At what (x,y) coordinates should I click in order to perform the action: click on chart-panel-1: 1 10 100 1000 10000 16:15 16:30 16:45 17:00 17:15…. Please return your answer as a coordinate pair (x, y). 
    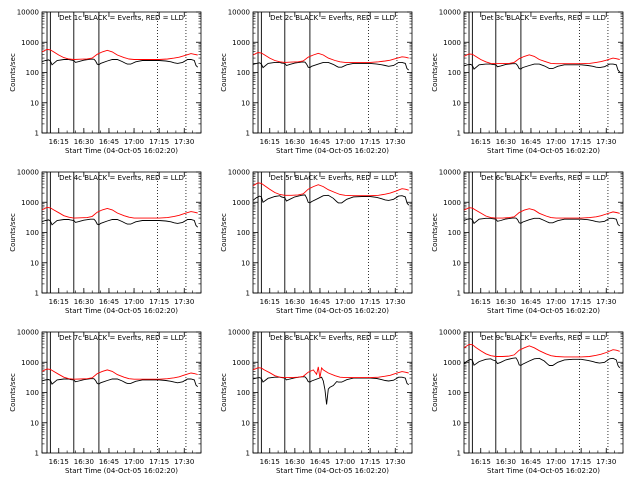
    Looking at the image, I should click on (105, 82).